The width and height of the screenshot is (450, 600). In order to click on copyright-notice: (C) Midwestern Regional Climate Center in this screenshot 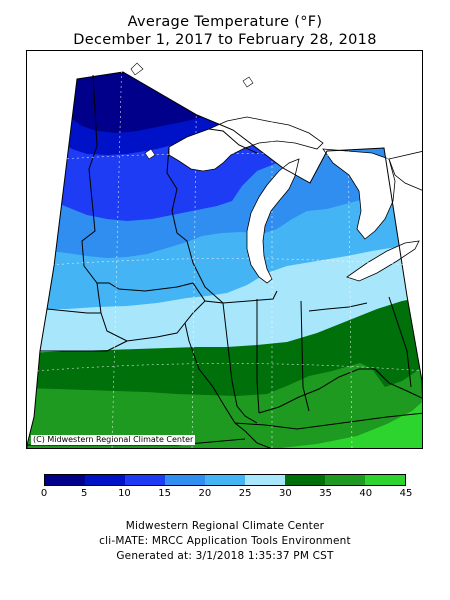, I will do `click(113, 440)`.